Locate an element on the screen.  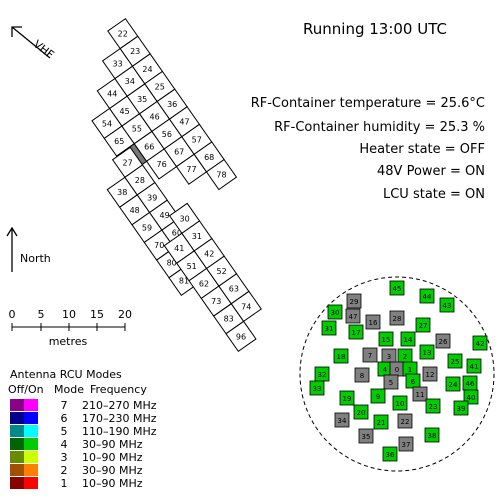
hba-tile-label: 22 is located at coordinates (123, 34).